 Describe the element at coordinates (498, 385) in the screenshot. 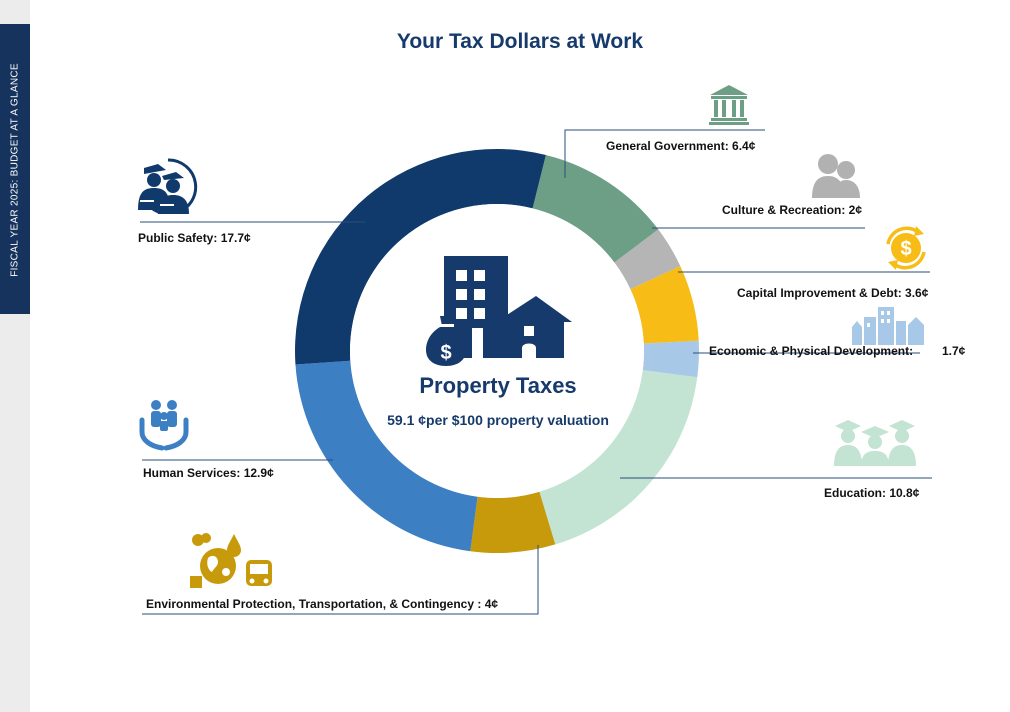

I see `center-title: Property Taxes` at that location.